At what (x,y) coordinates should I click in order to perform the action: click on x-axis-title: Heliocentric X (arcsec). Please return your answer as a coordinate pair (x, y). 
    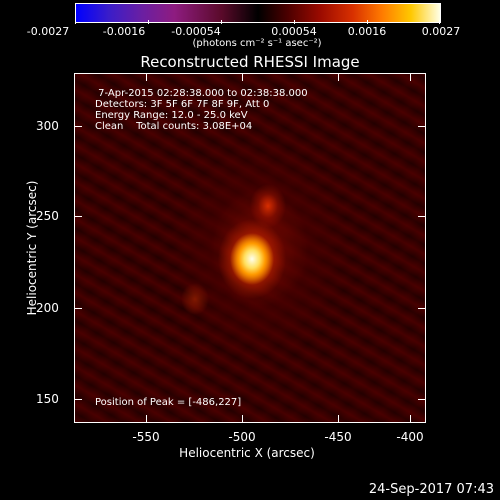
    Looking at the image, I should click on (247, 453).